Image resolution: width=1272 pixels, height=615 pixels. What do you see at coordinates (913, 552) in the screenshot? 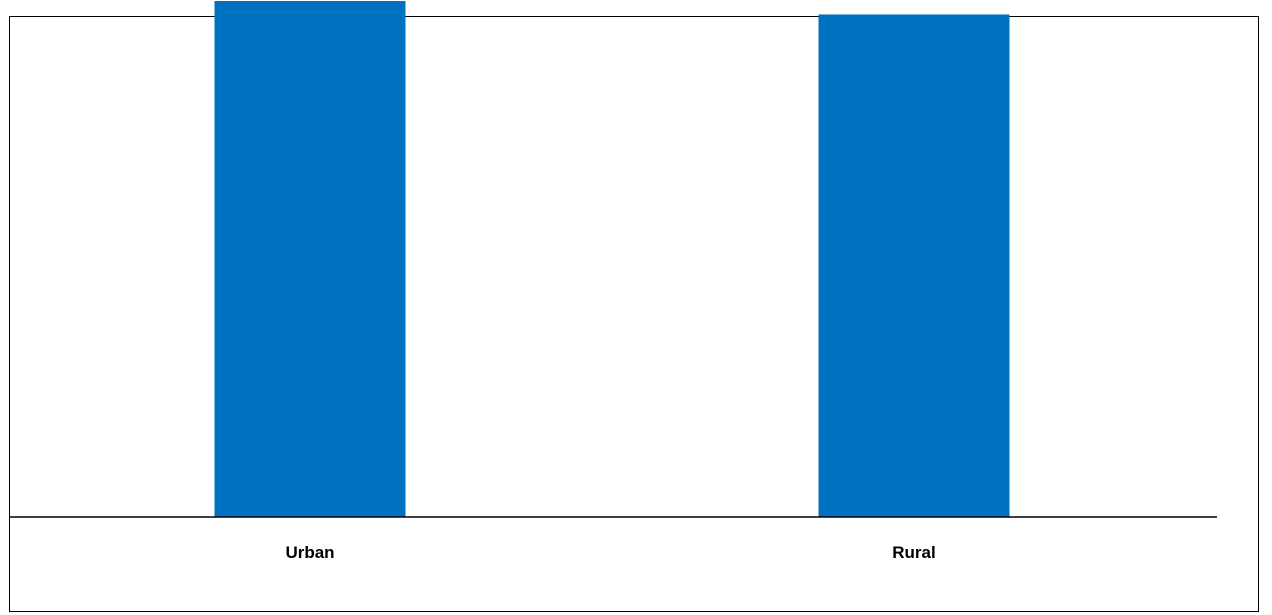
I see `category-label-rural: Rural` at bounding box center [913, 552].